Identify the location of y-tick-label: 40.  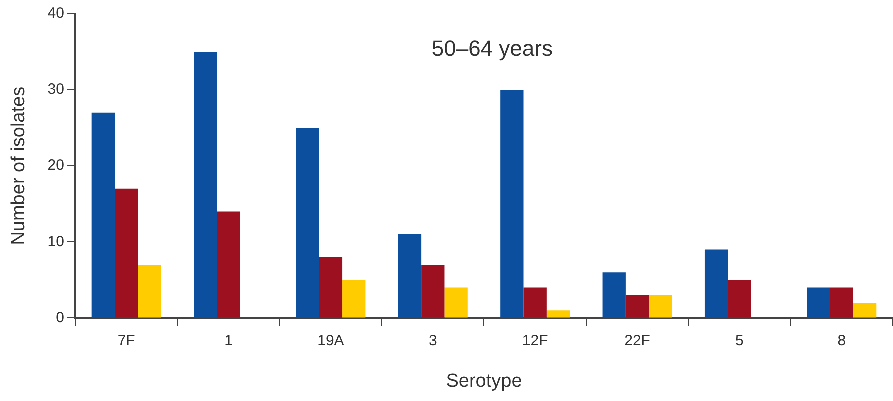
(56, 13).